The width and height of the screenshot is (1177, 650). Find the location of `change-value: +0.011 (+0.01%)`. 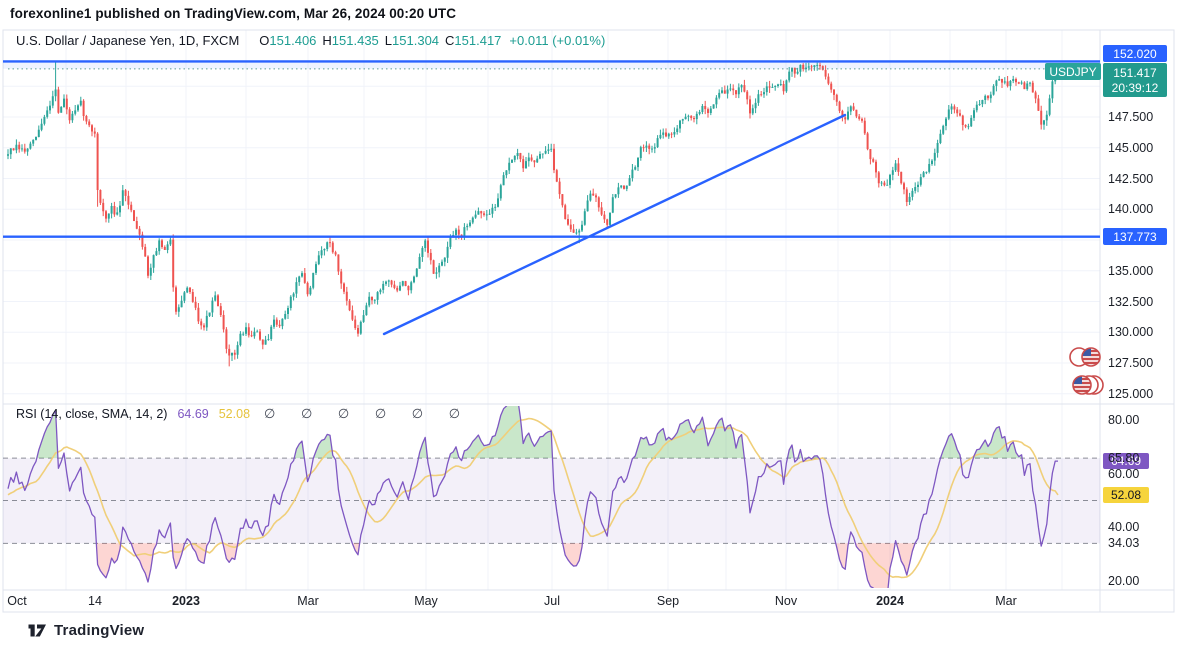

change-value: +0.011 (+0.01%) is located at coordinates (557, 40).